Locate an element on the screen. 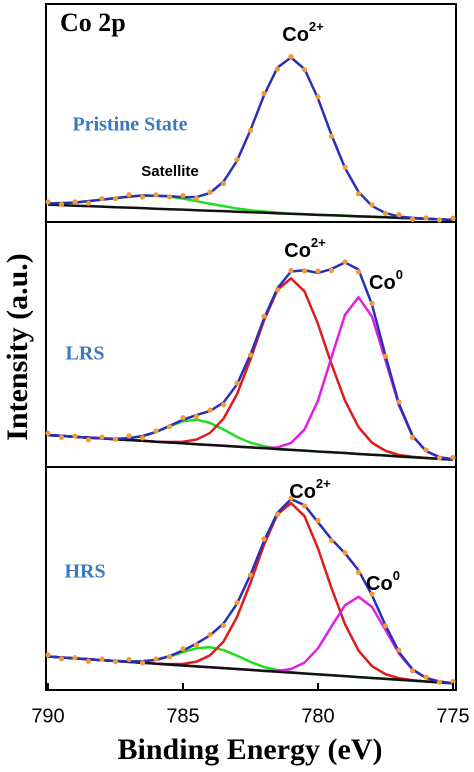  panel-label: Pristine State is located at coordinates (130, 125).